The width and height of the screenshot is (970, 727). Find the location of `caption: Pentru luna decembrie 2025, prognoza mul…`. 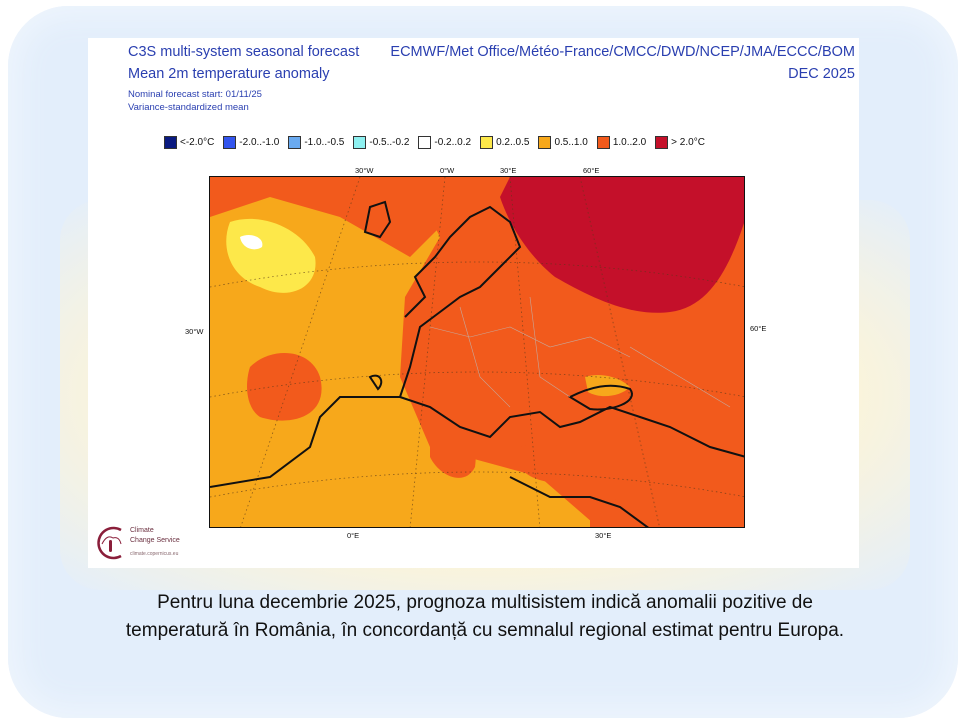

caption: Pentru luna decembrie 2025, prognoza mul… is located at coordinates (485, 617).